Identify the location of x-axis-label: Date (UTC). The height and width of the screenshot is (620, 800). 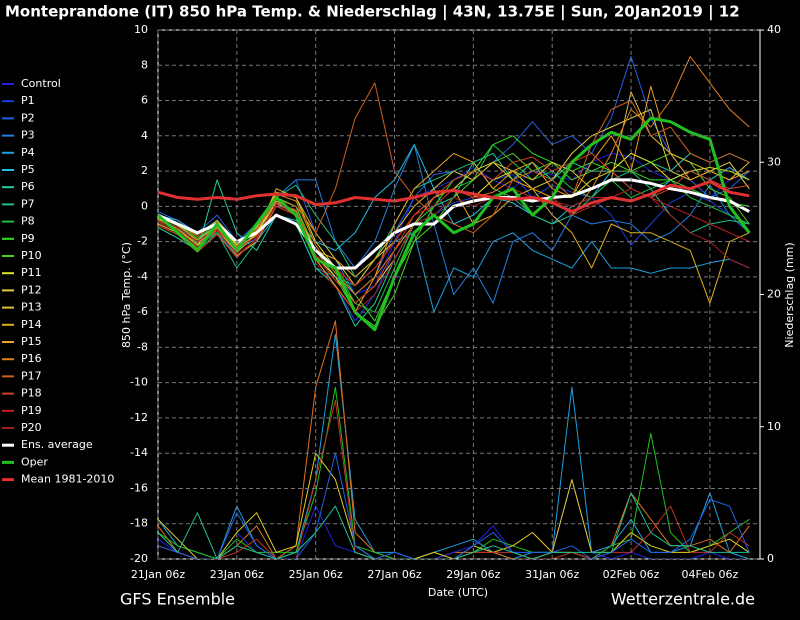
(458, 592).